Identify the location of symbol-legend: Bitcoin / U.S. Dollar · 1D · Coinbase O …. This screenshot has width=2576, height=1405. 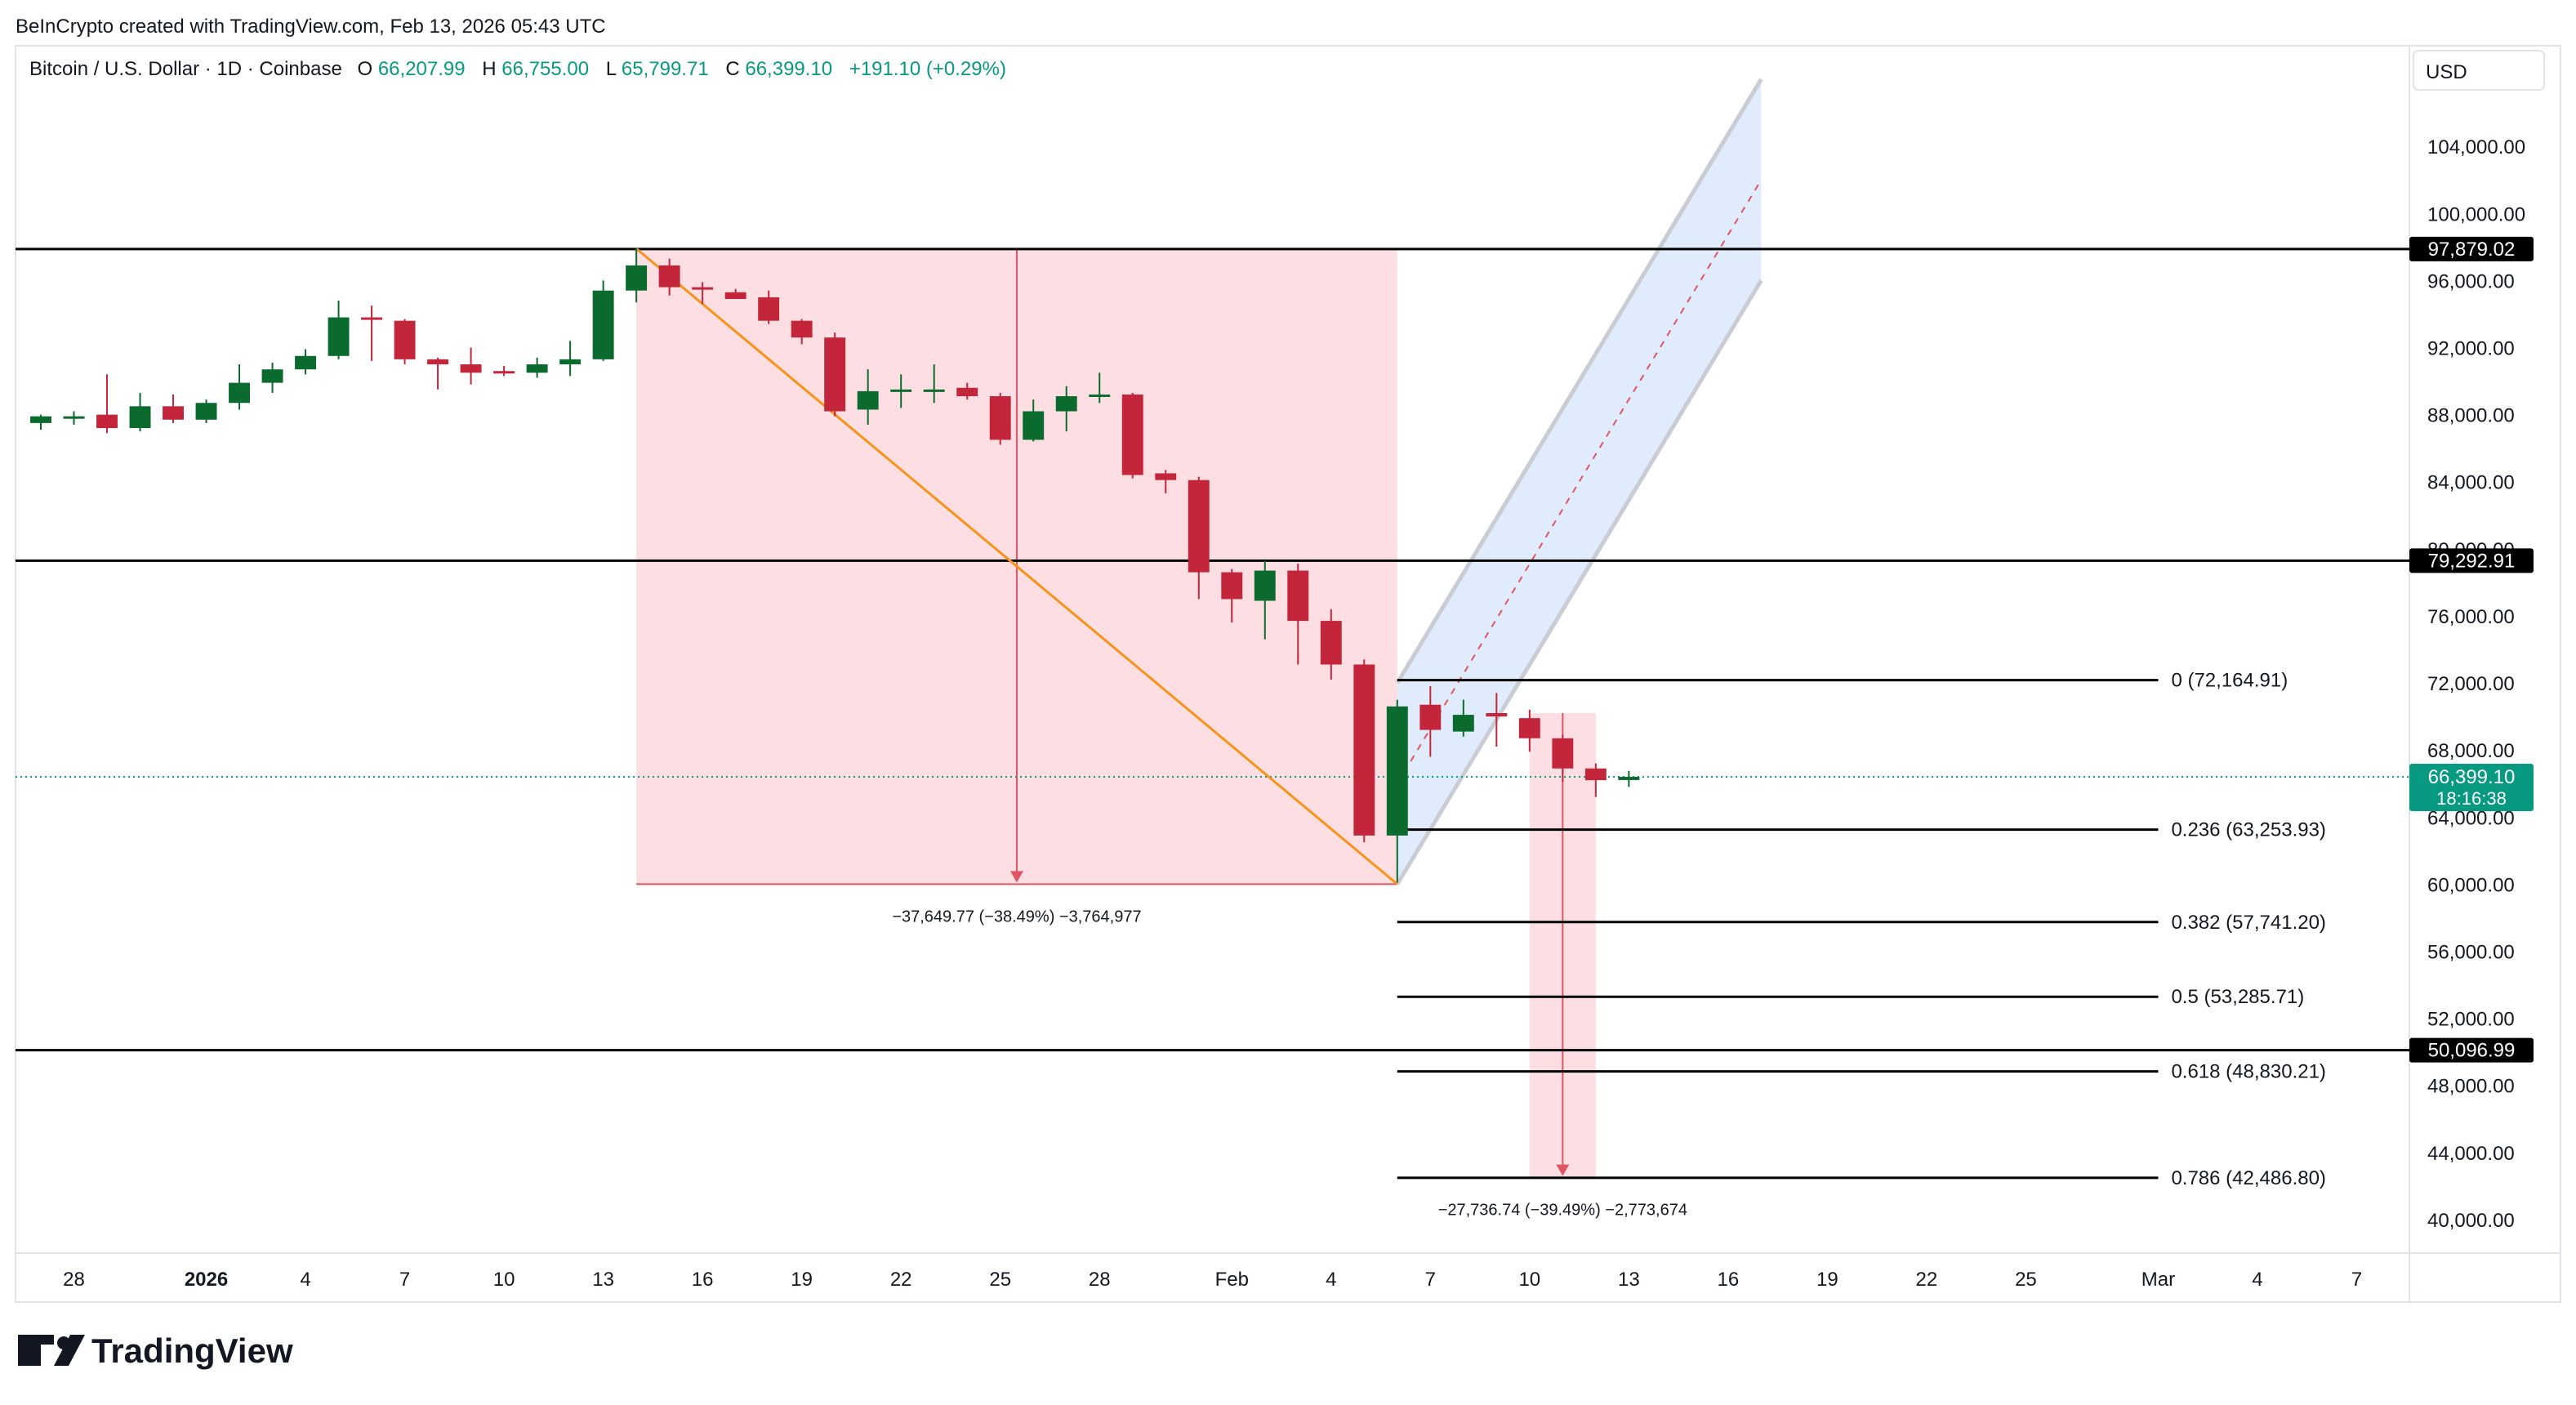
(517, 69).